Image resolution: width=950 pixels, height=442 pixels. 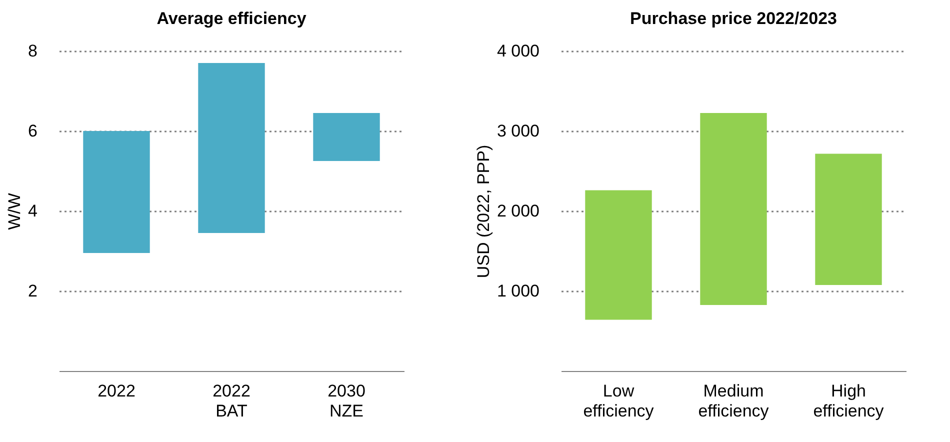 What do you see at coordinates (117, 391) in the screenshot?
I see `x-tick-label: 2022` at bounding box center [117, 391].